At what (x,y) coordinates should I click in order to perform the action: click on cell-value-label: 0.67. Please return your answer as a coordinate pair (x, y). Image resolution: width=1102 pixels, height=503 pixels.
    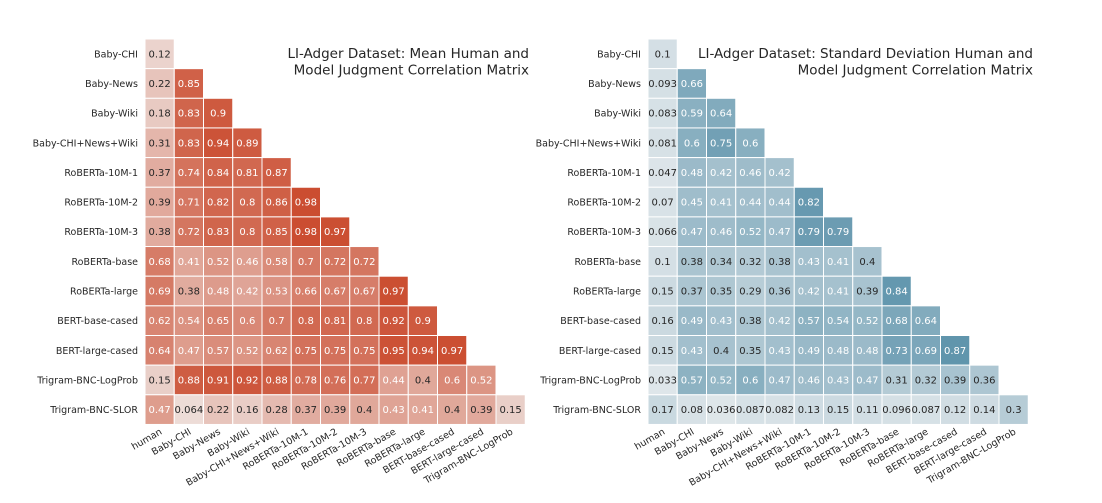
    Looking at the image, I should click on (364, 292).